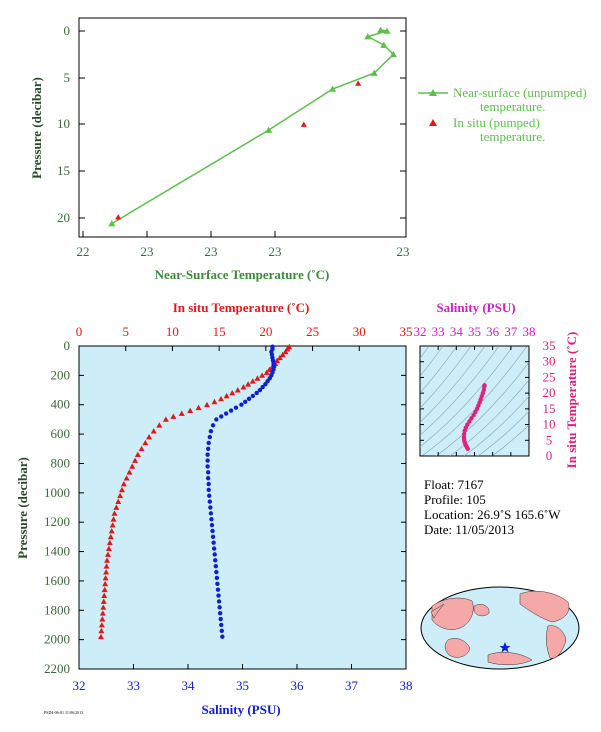 The image size is (601, 732). I want to click on ts-salinity-tick-label: 38, so click(529, 331).